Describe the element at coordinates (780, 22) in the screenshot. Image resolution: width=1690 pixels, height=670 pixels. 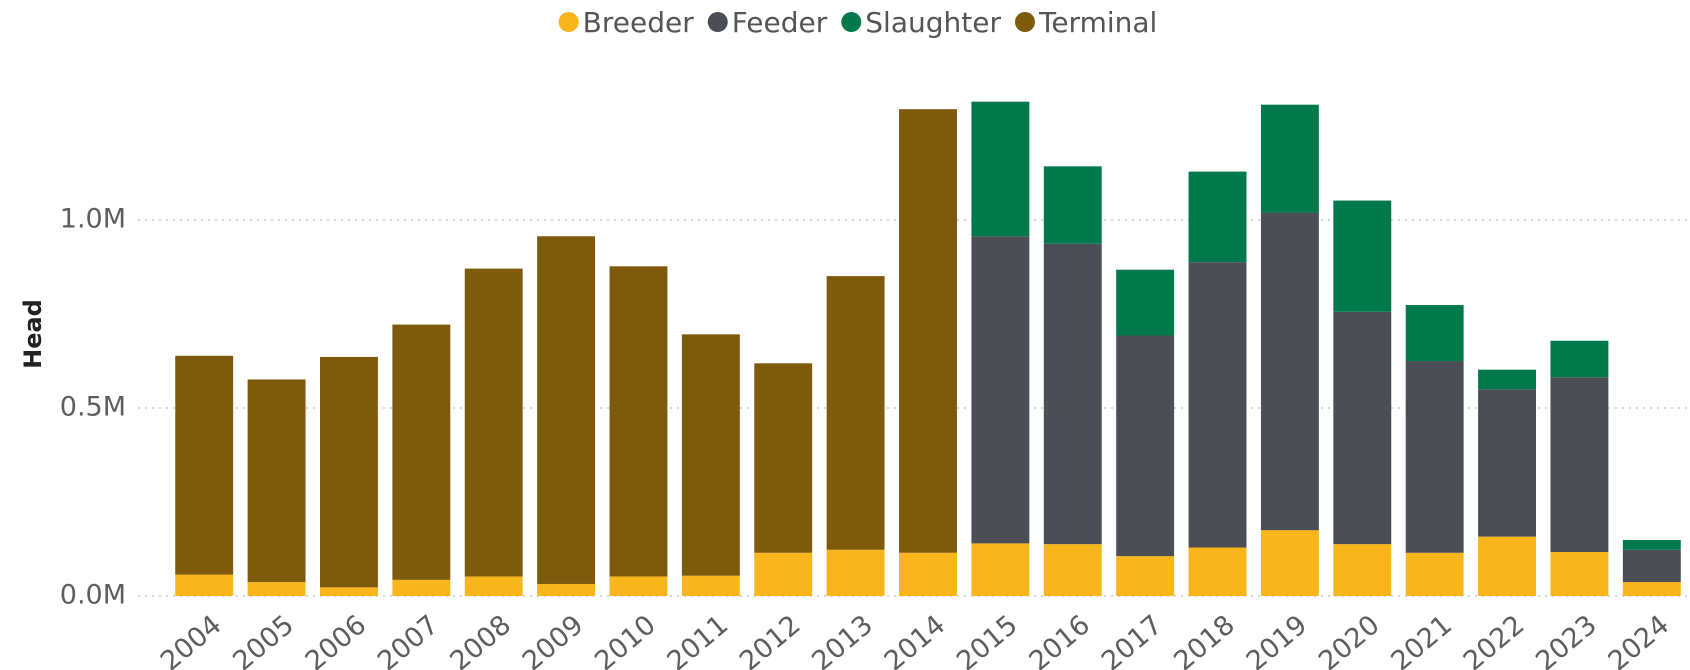
I see `legend-label: Feeder` at that location.